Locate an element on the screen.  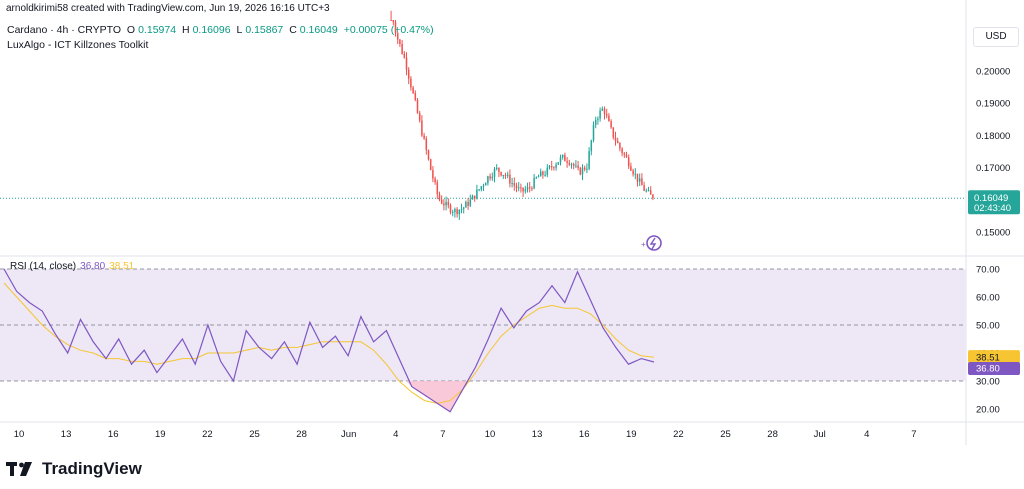
time-tick-label: 13 is located at coordinates (66, 434).